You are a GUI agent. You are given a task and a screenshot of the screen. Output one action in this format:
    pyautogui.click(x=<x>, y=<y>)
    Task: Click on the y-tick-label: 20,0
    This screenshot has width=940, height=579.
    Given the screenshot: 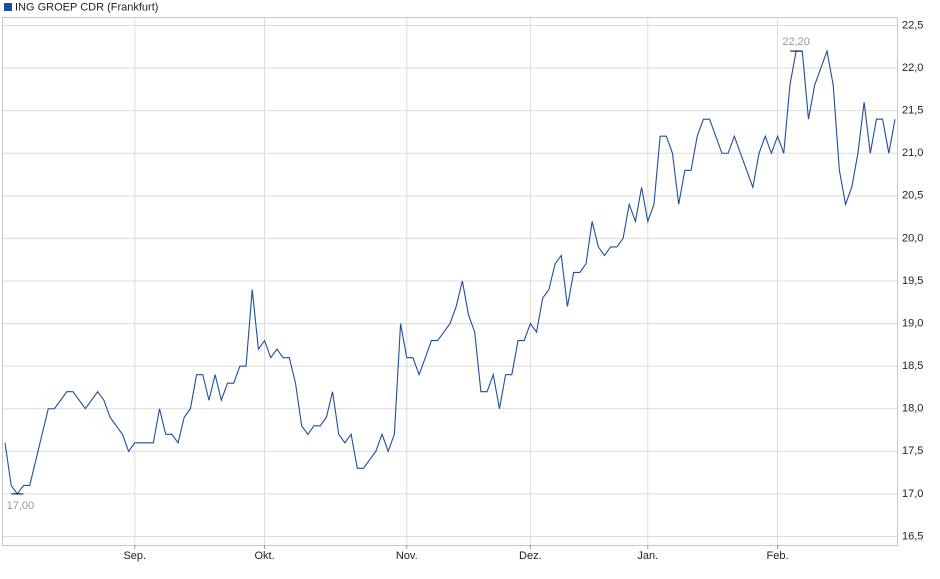 What is the action you would take?
    pyautogui.click(x=912, y=238)
    